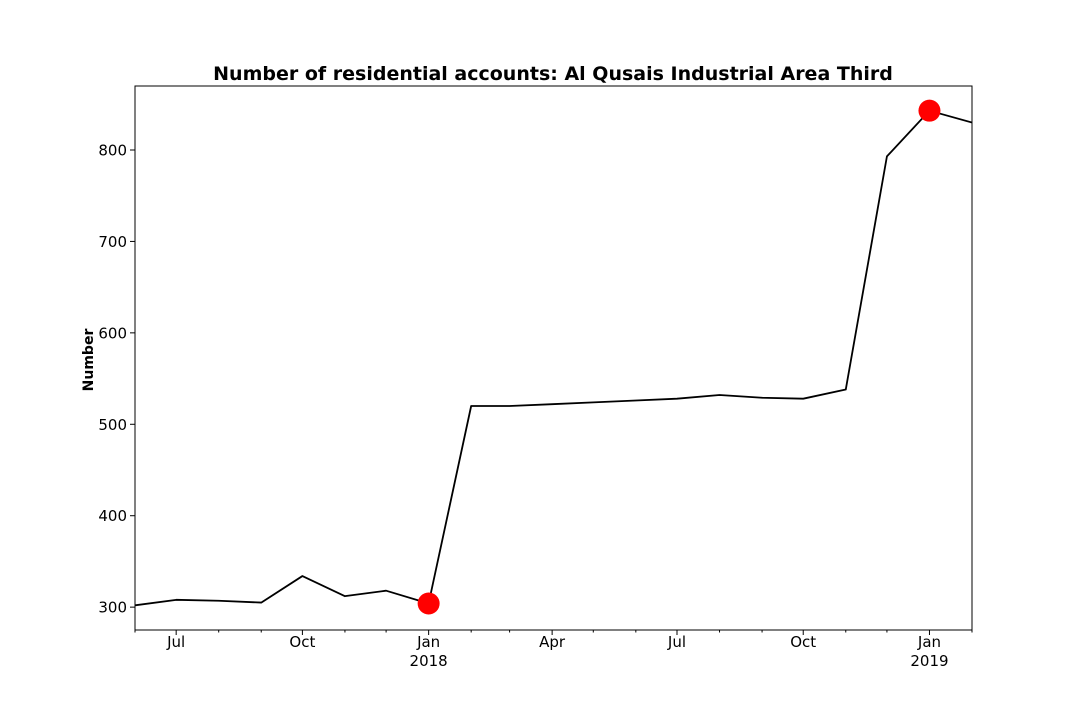 This screenshot has height=725, width=1080. Describe the element at coordinates (552, 642) in the screenshot. I see `x-tick-label: Apr` at that location.